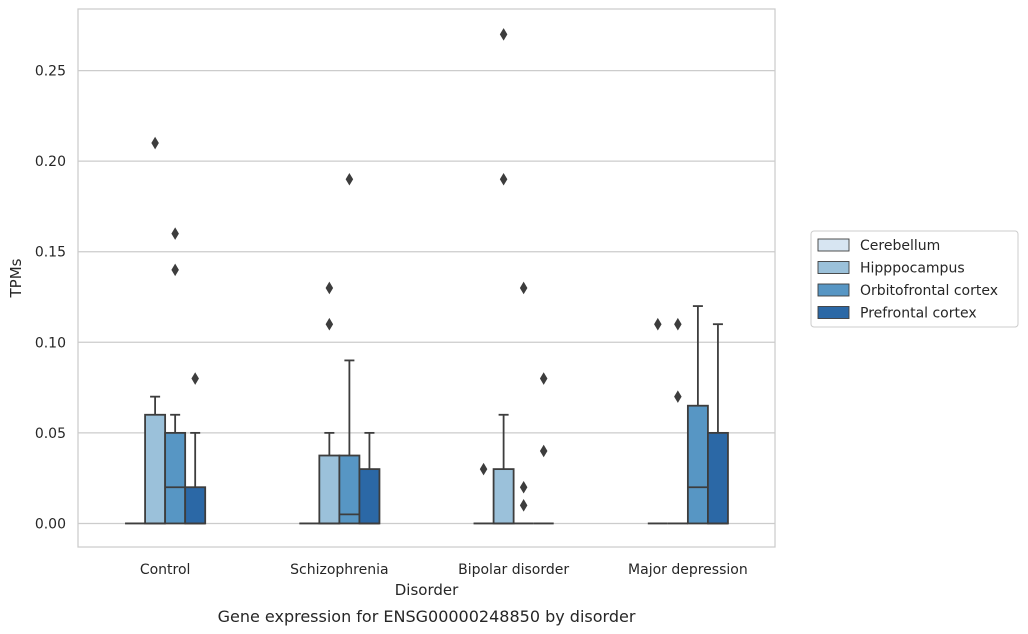 The width and height of the screenshot is (1028, 634). What do you see at coordinates (513, 570) in the screenshot?
I see `x-tick-label: Bipolar disorder` at bounding box center [513, 570].